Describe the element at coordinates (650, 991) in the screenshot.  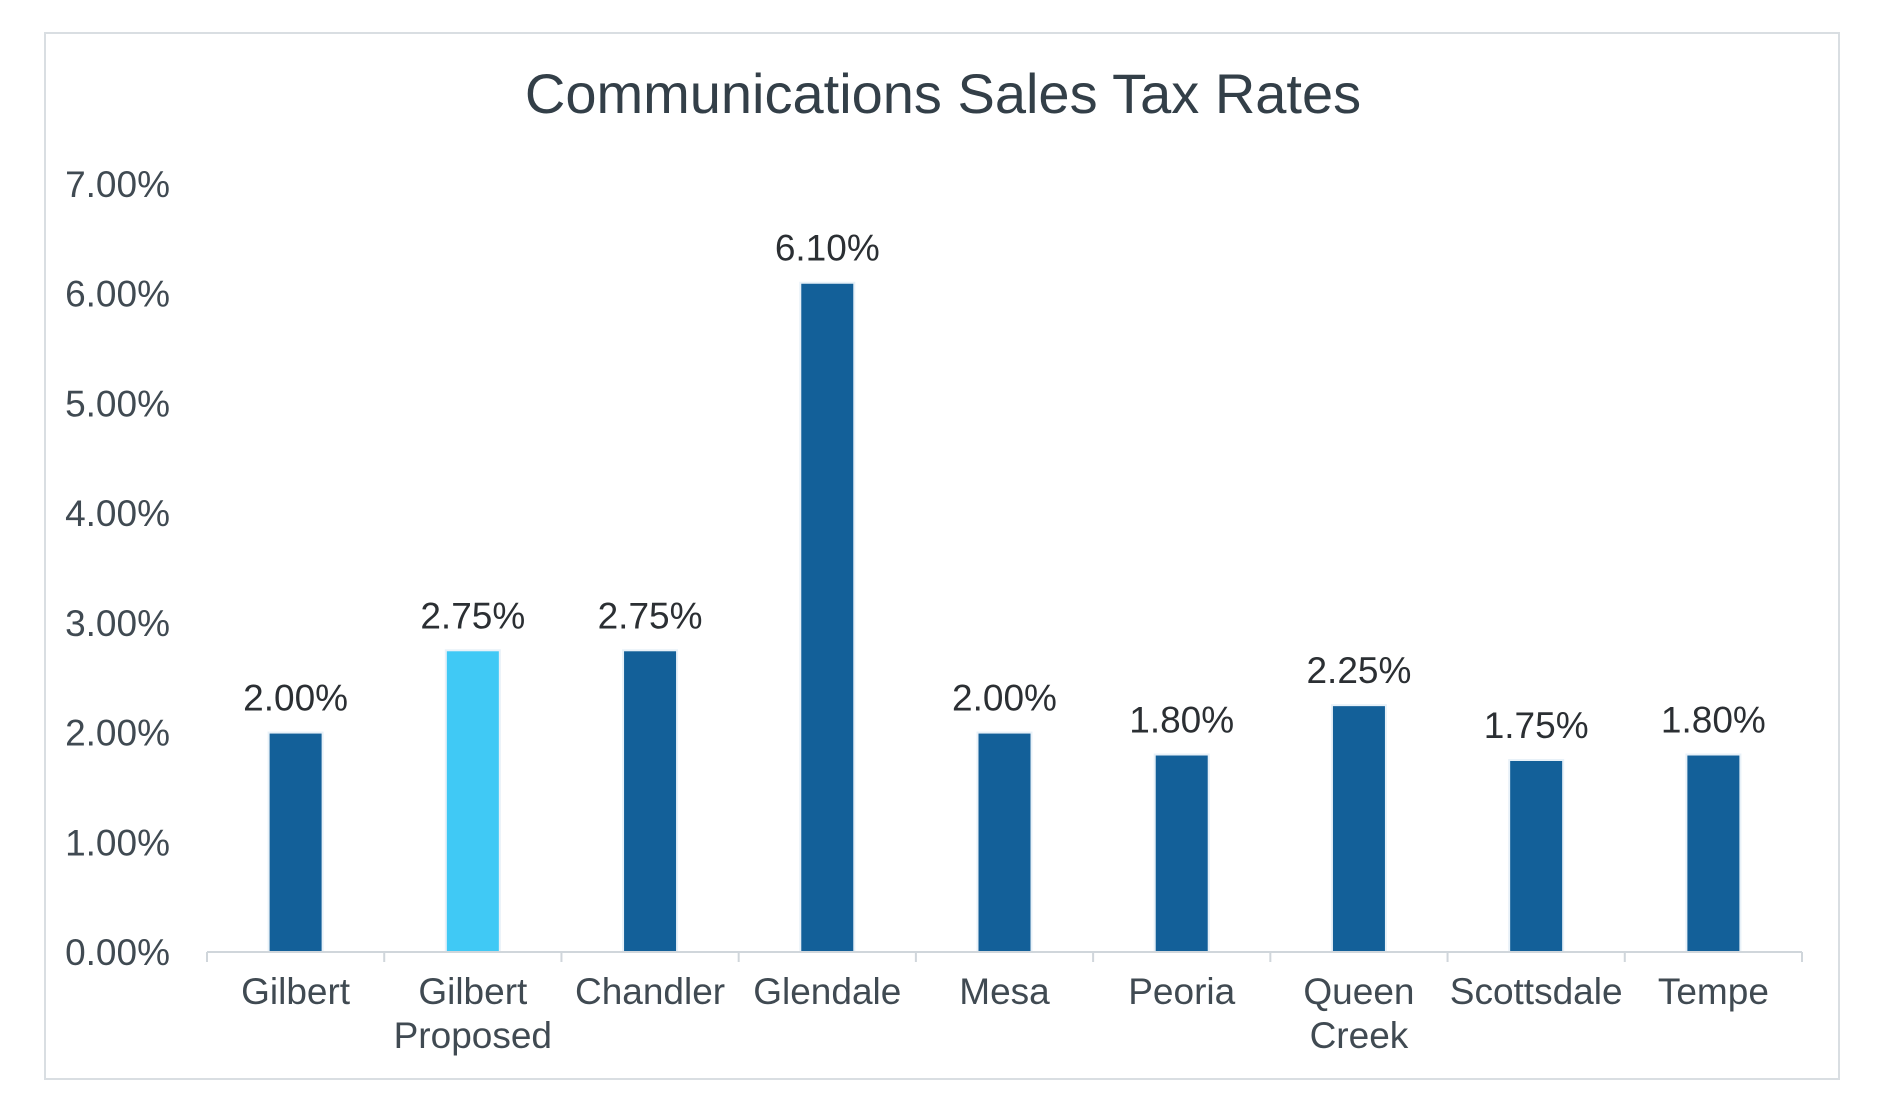
I see `x-category-label: Chandler` at that location.